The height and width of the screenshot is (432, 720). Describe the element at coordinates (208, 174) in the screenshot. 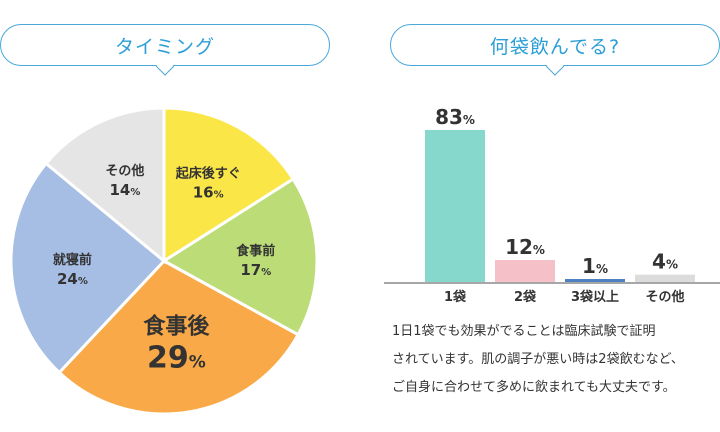

I see `pie-slice-label: 起床後すぐ` at that location.